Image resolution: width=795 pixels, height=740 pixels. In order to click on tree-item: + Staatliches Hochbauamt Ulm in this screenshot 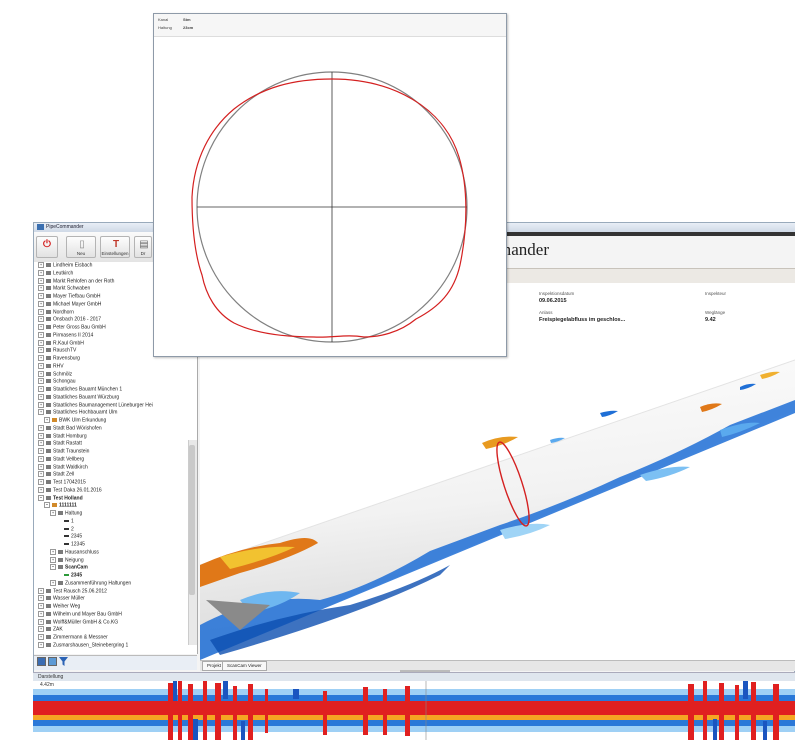, I will do `click(77, 412)`.